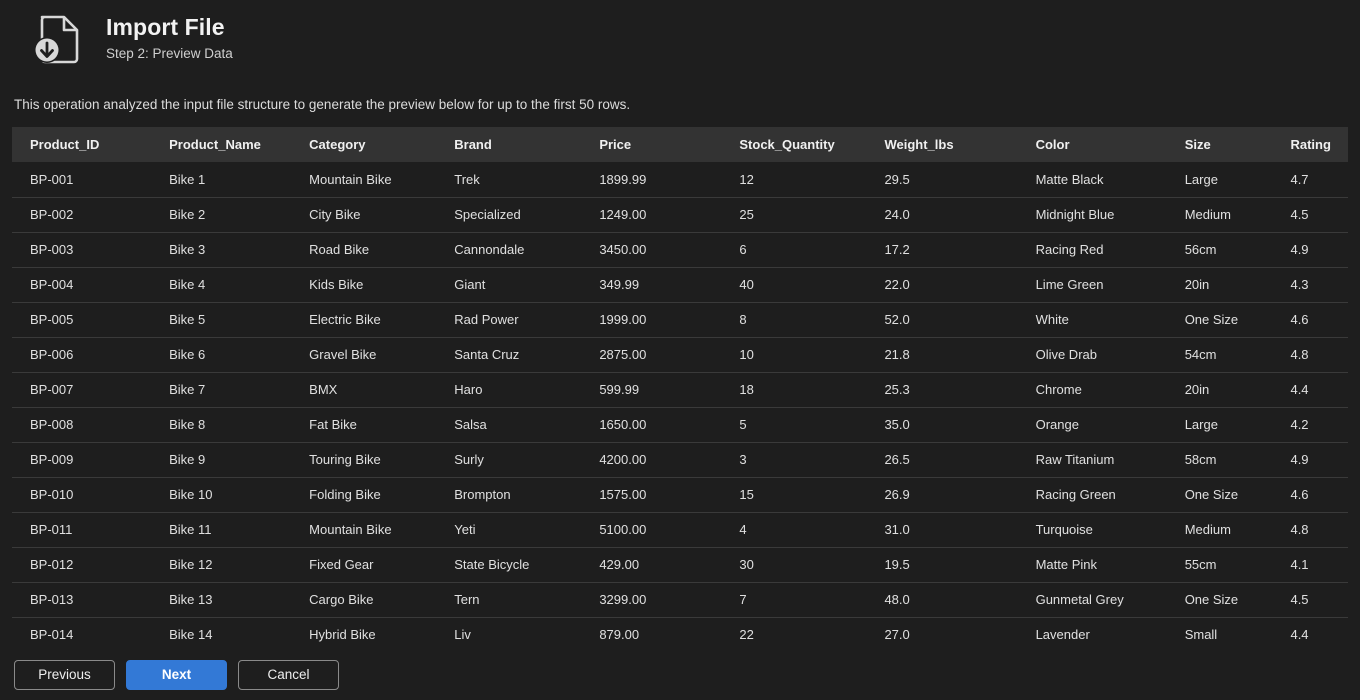 The height and width of the screenshot is (700, 1360). What do you see at coordinates (376, 459) in the screenshot?
I see `cell-category: Touring Bike` at bounding box center [376, 459].